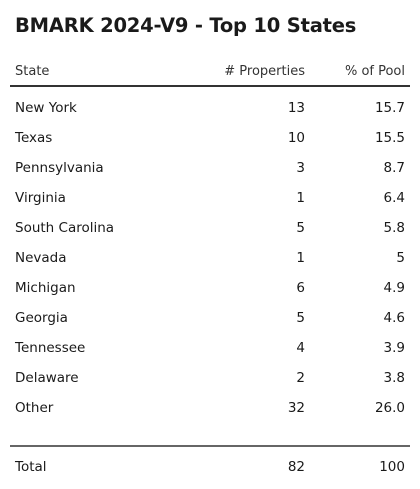 The height and width of the screenshot is (489, 420). I want to click on table-row: Georgia 5 4.6, so click(210, 320).